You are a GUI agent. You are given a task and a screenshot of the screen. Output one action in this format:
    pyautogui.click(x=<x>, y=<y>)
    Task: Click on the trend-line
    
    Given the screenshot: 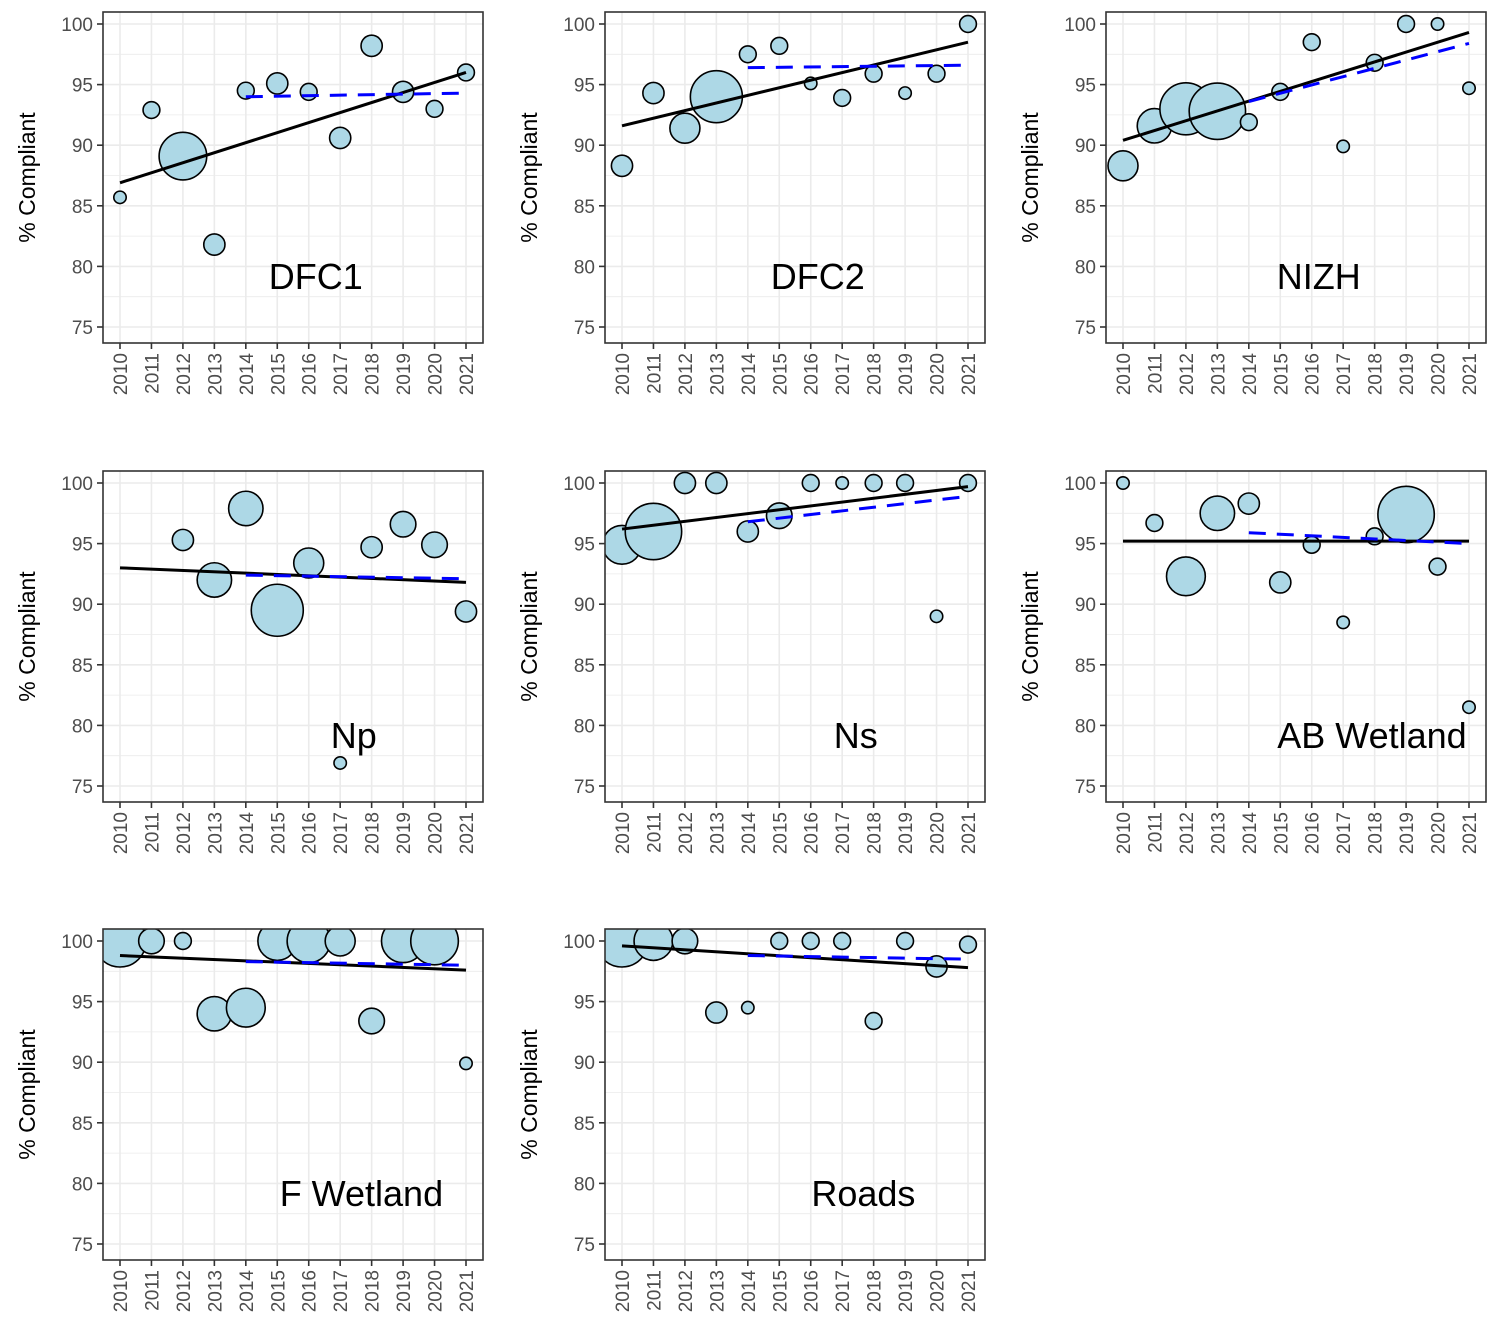 What is the action you would take?
    pyautogui.click(x=795, y=508)
    